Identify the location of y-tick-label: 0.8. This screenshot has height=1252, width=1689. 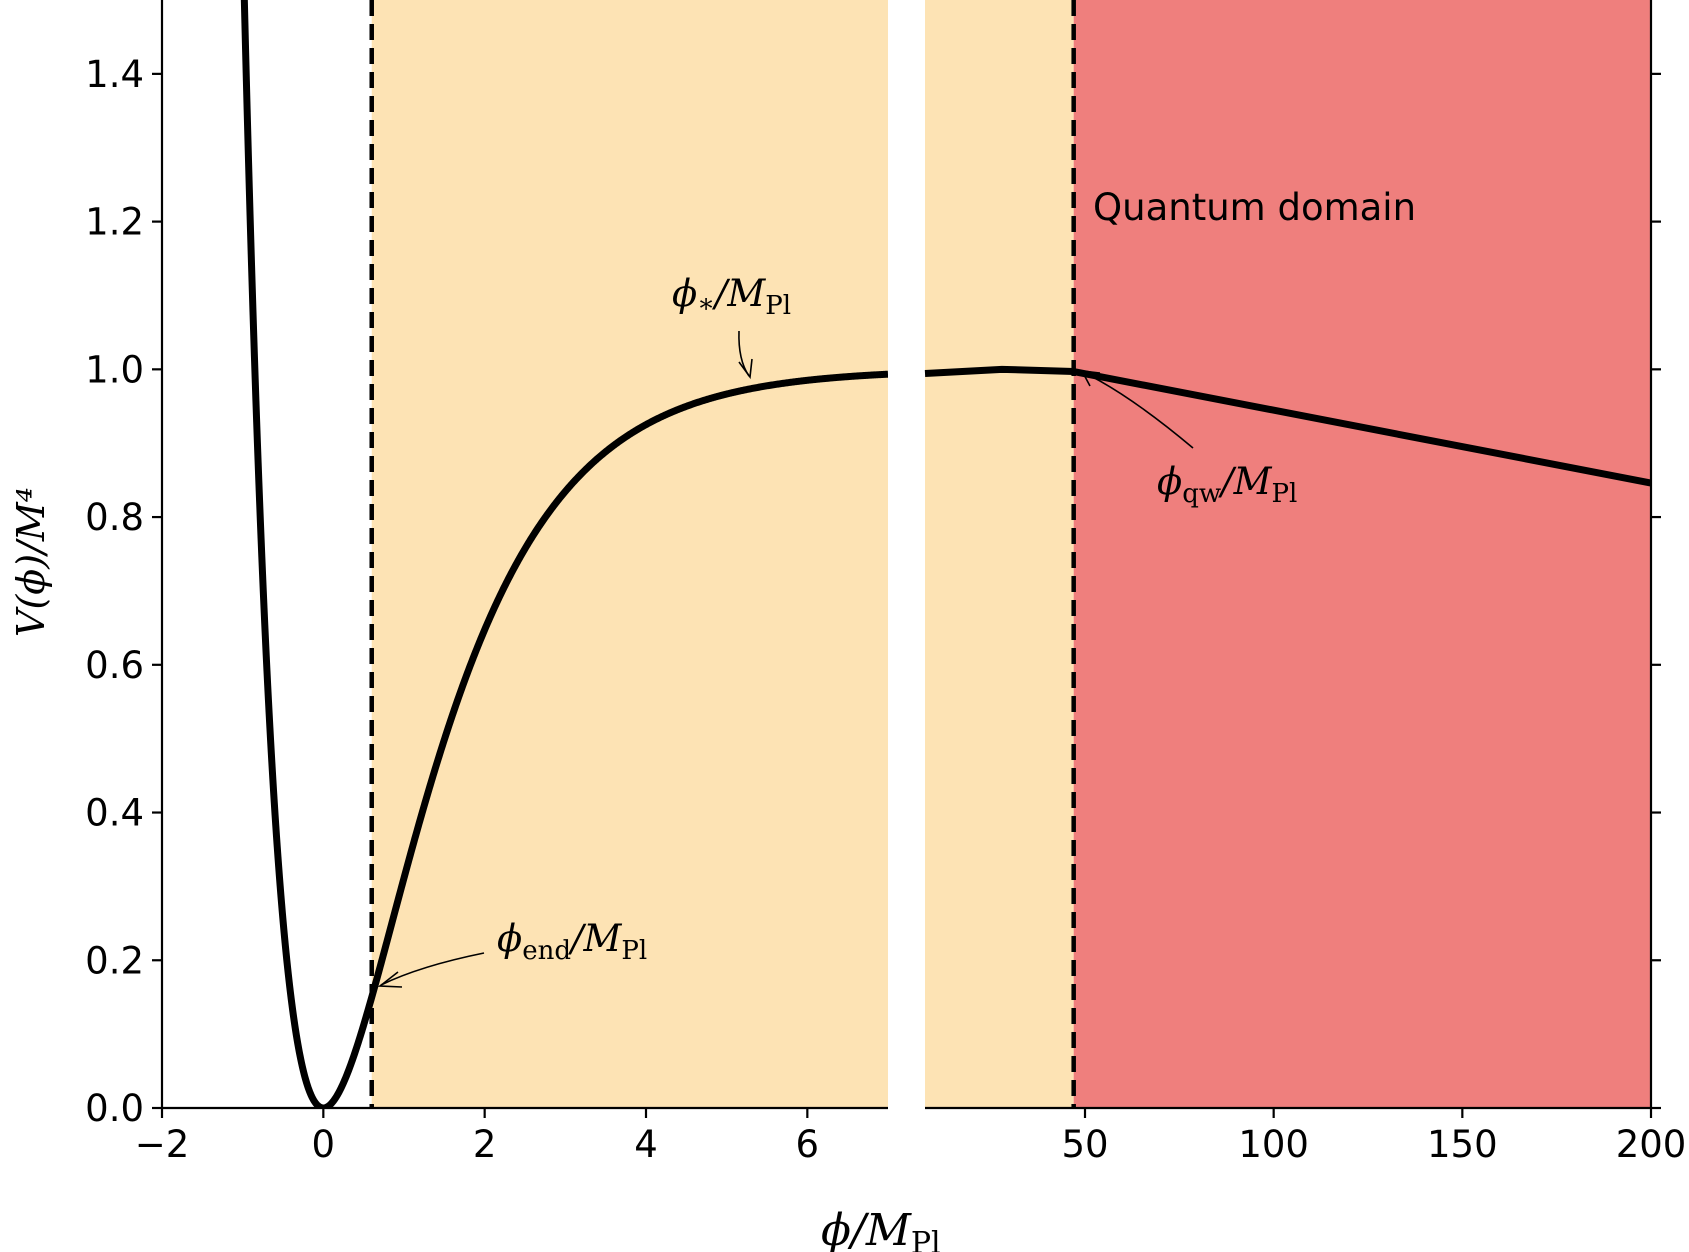
(114, 517).